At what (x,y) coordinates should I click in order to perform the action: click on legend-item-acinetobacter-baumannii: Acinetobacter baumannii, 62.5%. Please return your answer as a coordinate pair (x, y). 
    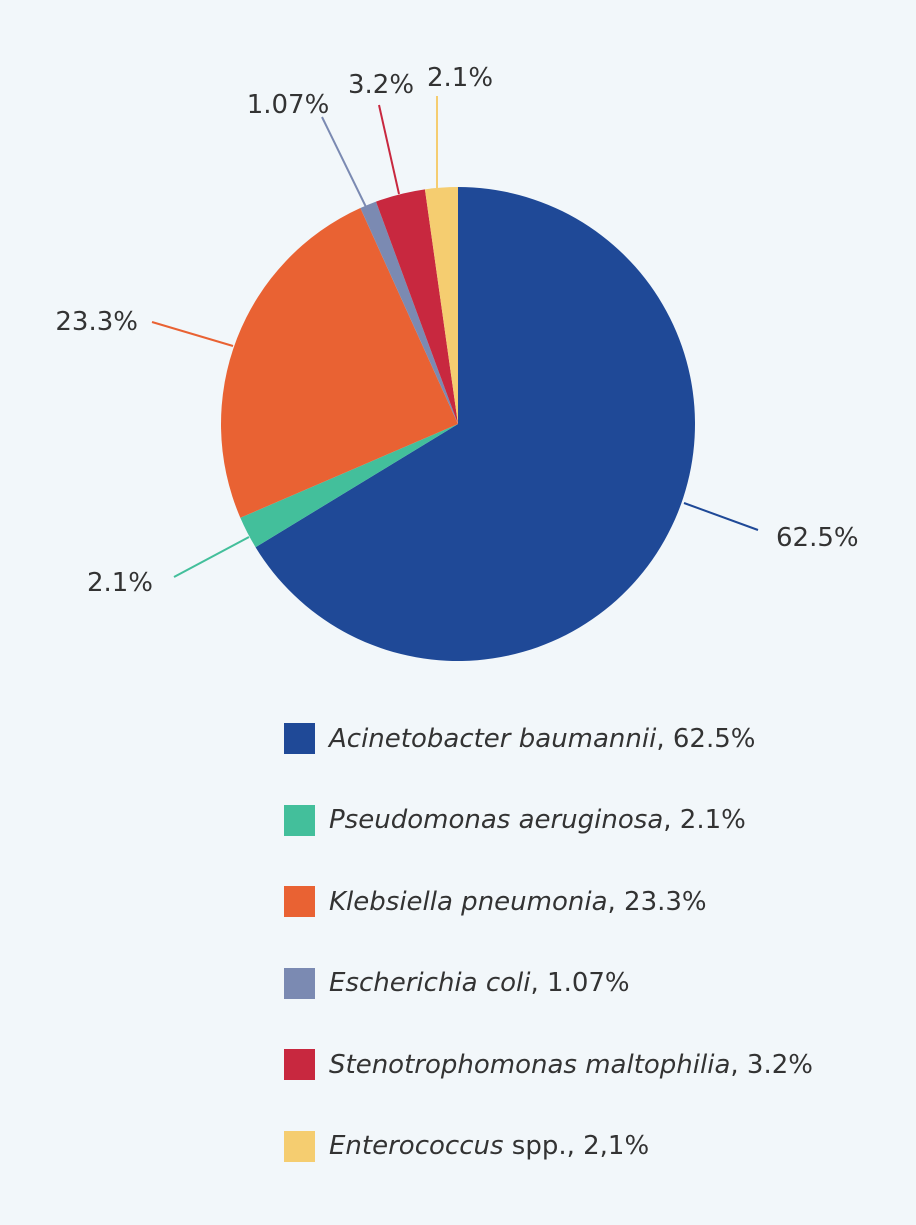
    Looking at the image, I should click on (548, 738).